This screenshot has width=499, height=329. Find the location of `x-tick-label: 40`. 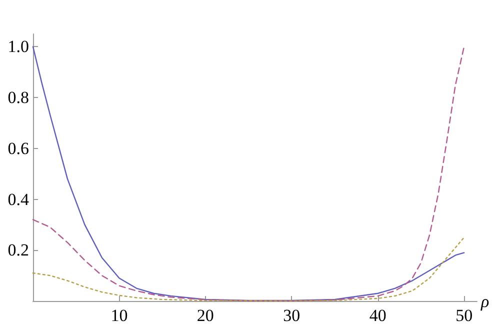

x-tick-label: 40 is located at coordinates (377, 315).